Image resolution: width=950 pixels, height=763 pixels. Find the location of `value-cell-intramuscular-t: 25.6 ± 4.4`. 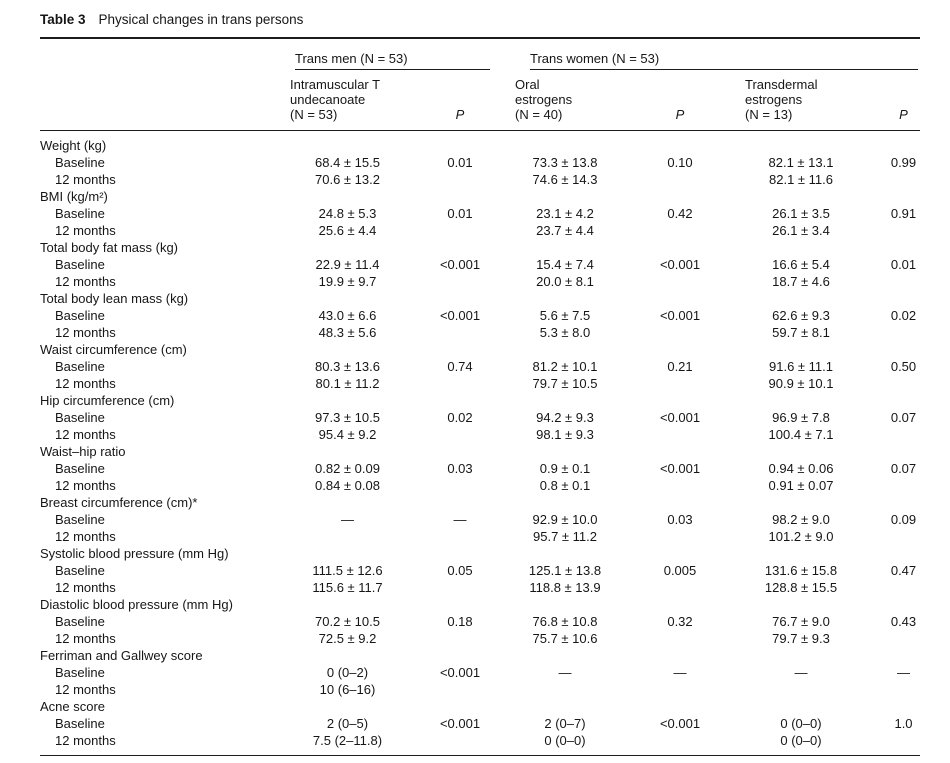

value-cell-intramuscular-t: 25.6 ± 4.4 is located at coordinates (347, 230).